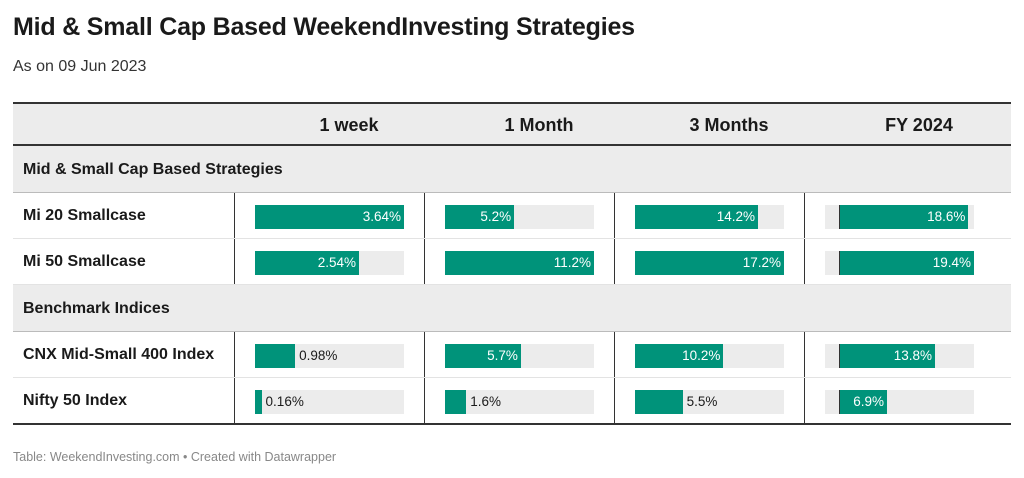 The width and height of the screenshot is (1024, 478). I want to click on group-header: Benchmark Indices, so click(512, 308).